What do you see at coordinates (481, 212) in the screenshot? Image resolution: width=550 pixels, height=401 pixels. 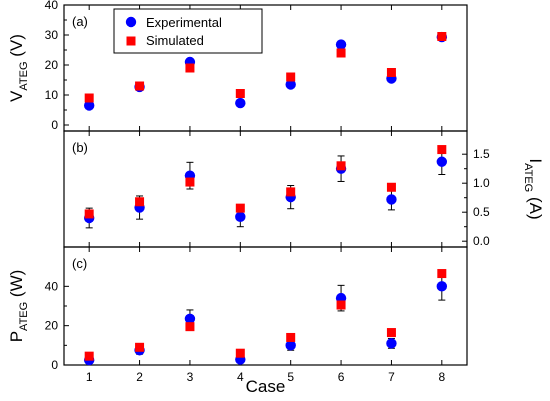 I see `y-tick-label: 0.5` at bounding box center [481, 212].